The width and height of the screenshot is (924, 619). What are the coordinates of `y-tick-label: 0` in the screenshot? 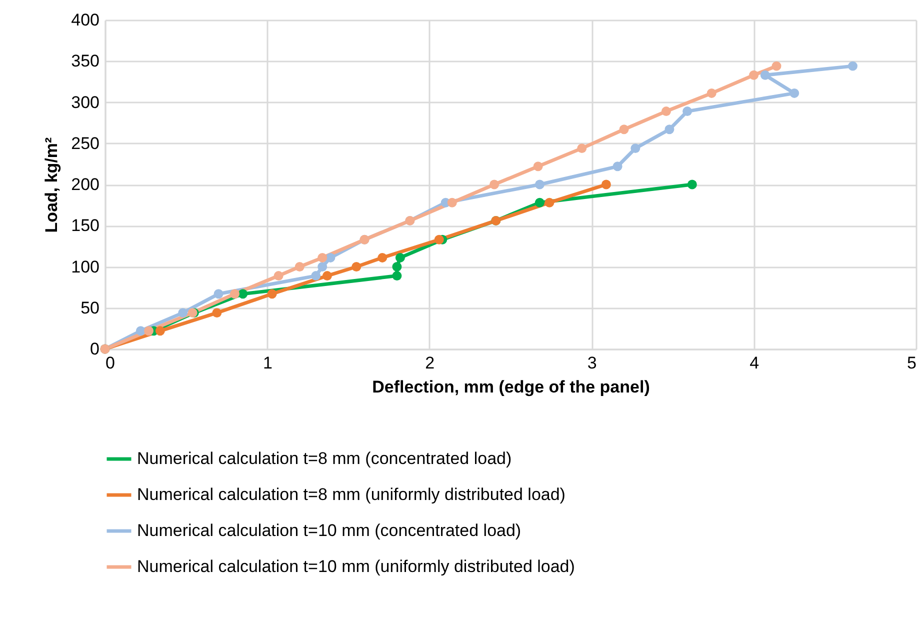 It's located at (95, 349).